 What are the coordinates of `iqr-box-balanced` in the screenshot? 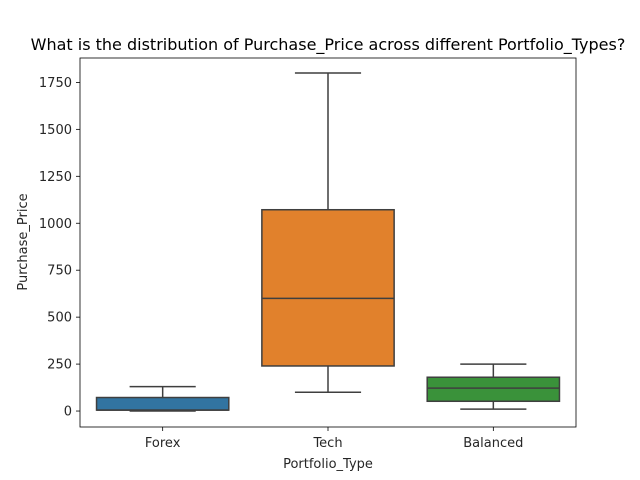 It's located at (493, 389).